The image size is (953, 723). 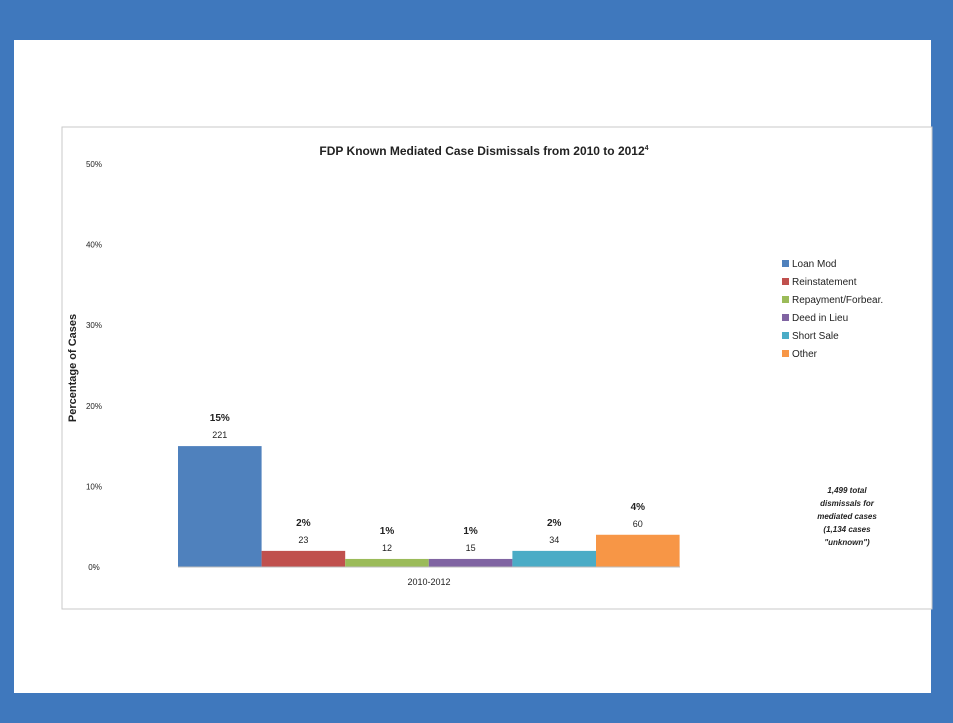 I want to click on bar-count-label: 12, so click(x=387, y=548).